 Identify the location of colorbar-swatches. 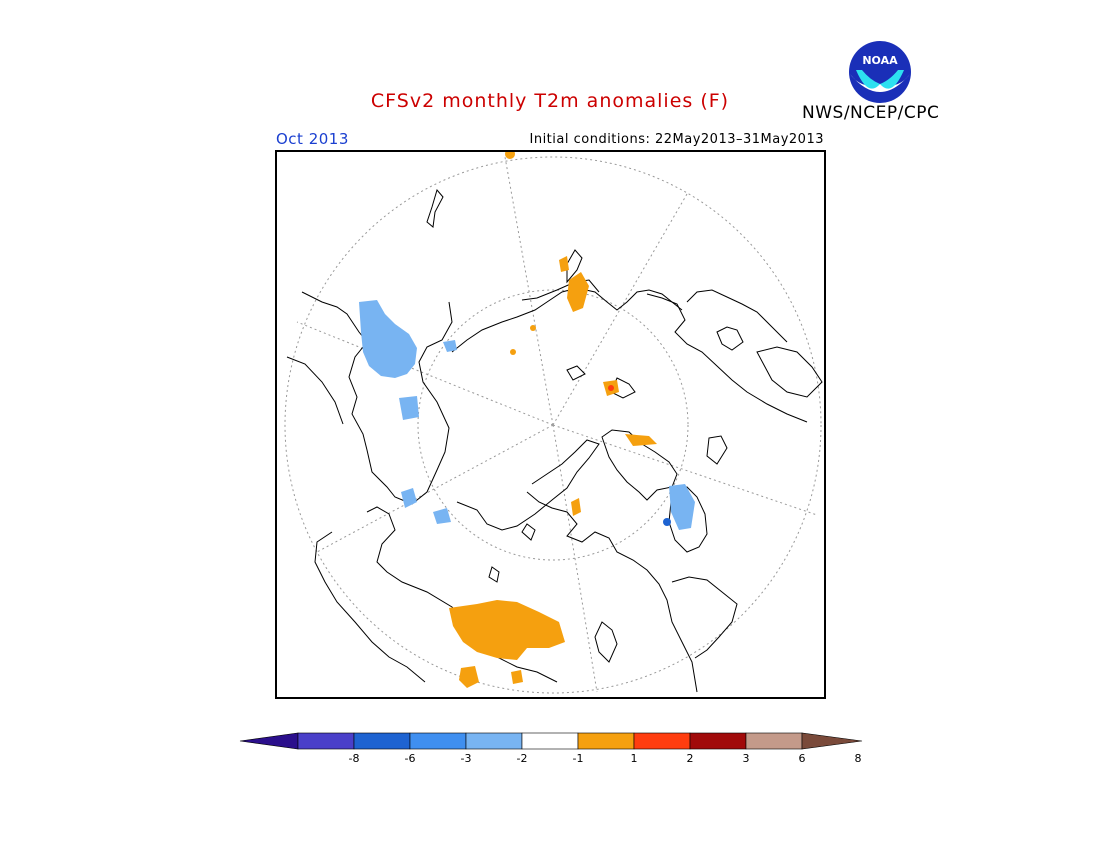
(551, 741).